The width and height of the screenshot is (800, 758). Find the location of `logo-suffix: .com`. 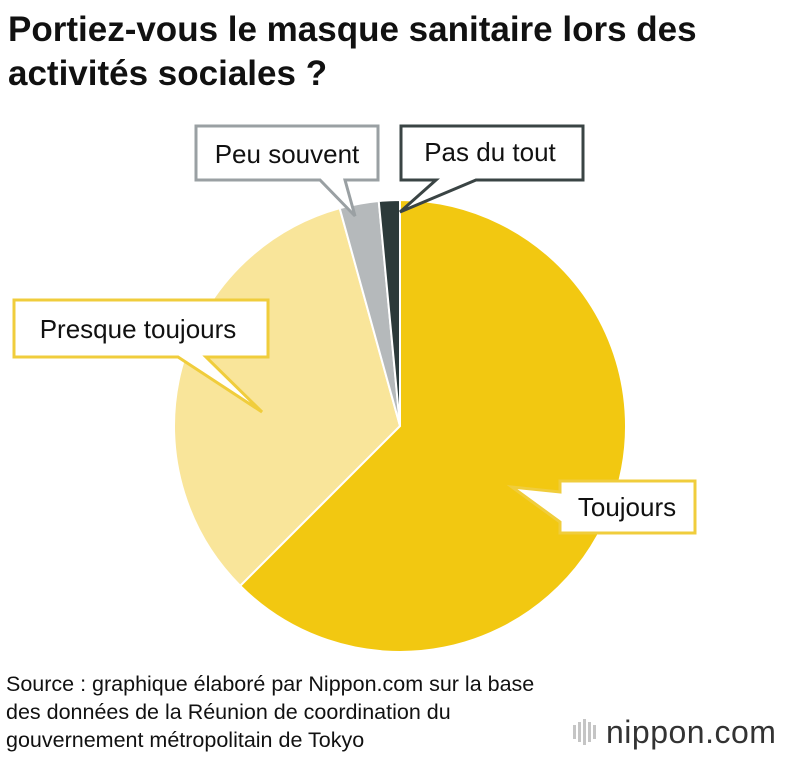

logo-suffix: .com is located at coordinates (741, 732).